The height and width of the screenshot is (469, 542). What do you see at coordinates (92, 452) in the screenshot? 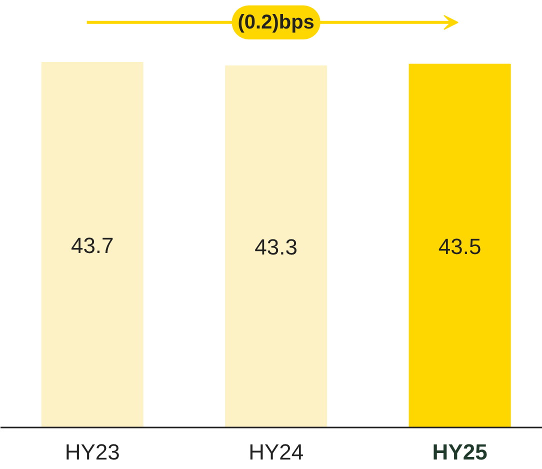
I see `x-tick-label: HY23` at bounding box center [92, 452].